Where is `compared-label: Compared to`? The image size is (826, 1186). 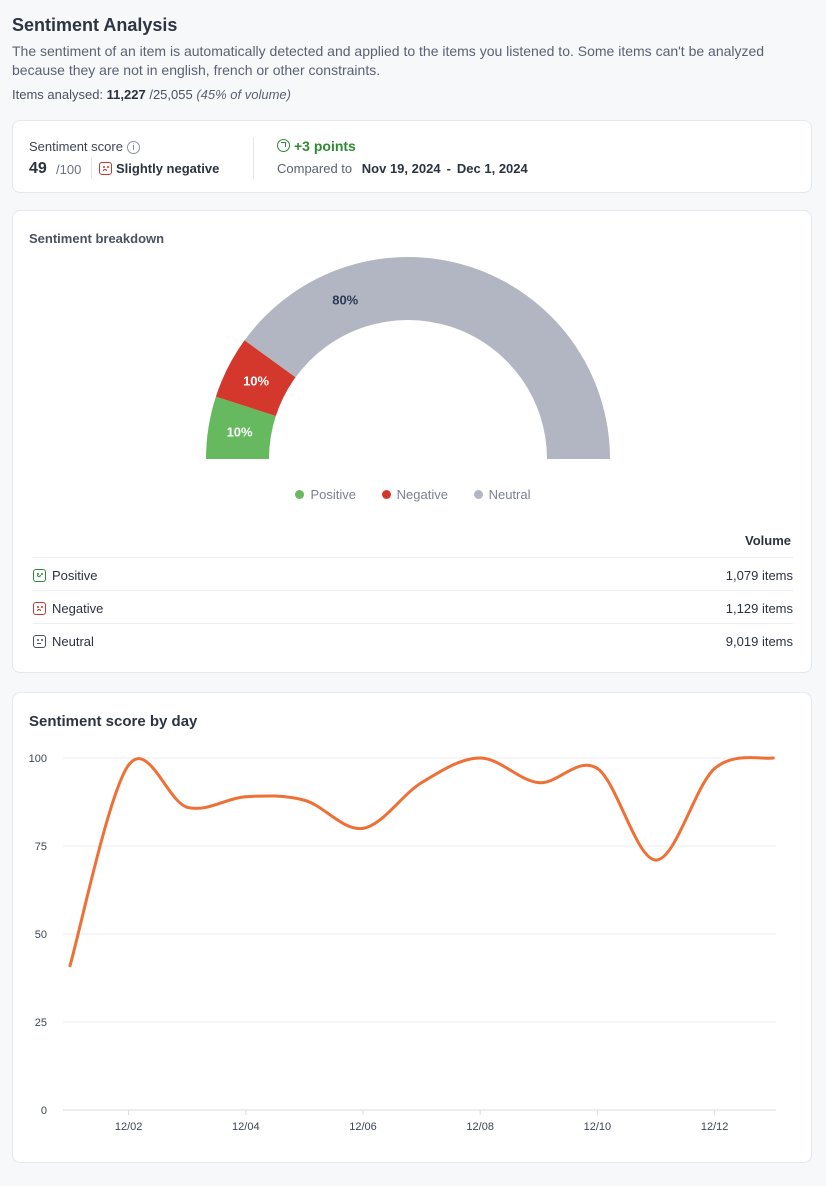 compared-label: Compared to is located at coordinates (315, 168).